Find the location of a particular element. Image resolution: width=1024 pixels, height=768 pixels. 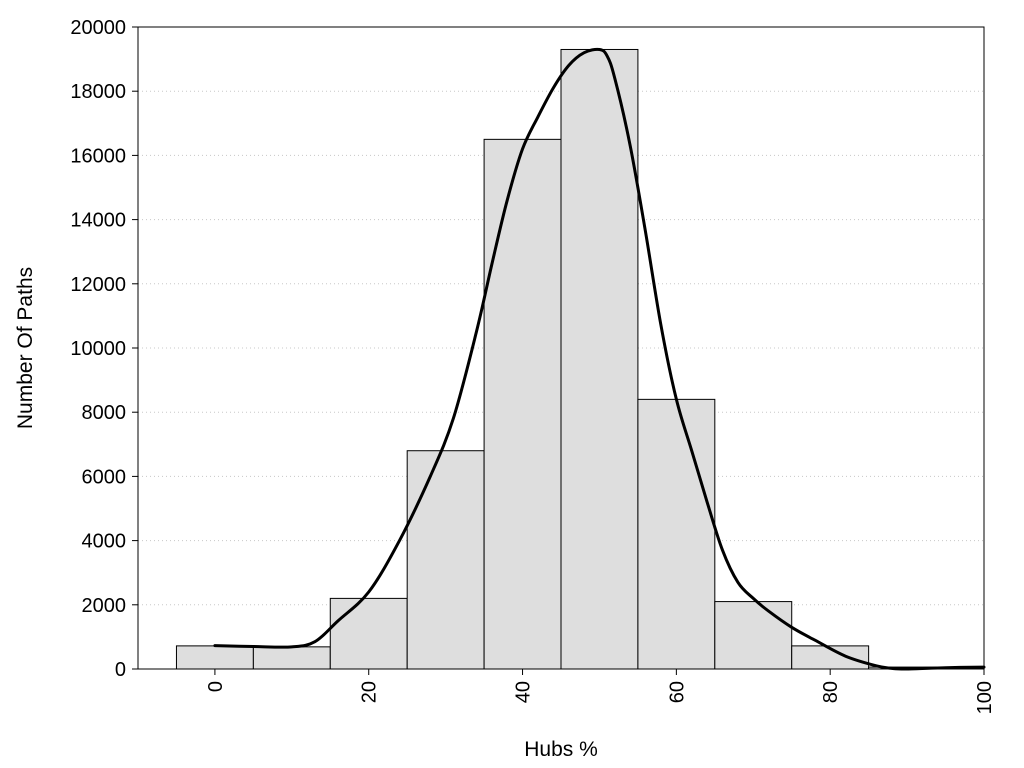

y-tick-label: 16000 is located at coordinates (98, 156).